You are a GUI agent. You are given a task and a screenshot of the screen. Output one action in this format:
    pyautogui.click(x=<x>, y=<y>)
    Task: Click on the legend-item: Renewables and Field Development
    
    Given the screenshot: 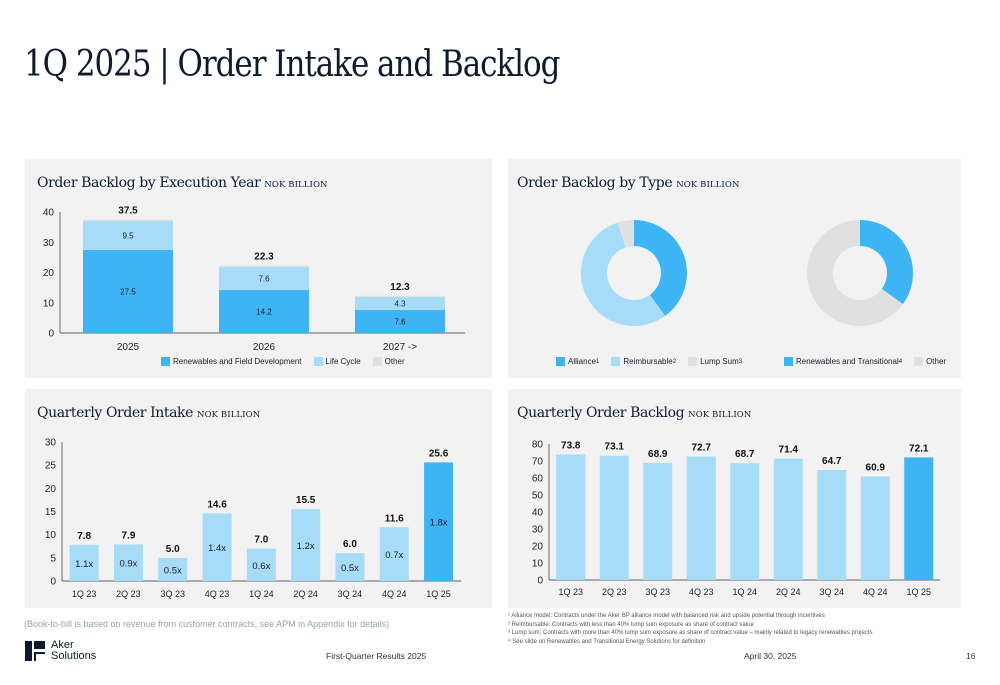 What is the action you would take?
    pyautogui.click(x=231, y=361)
    